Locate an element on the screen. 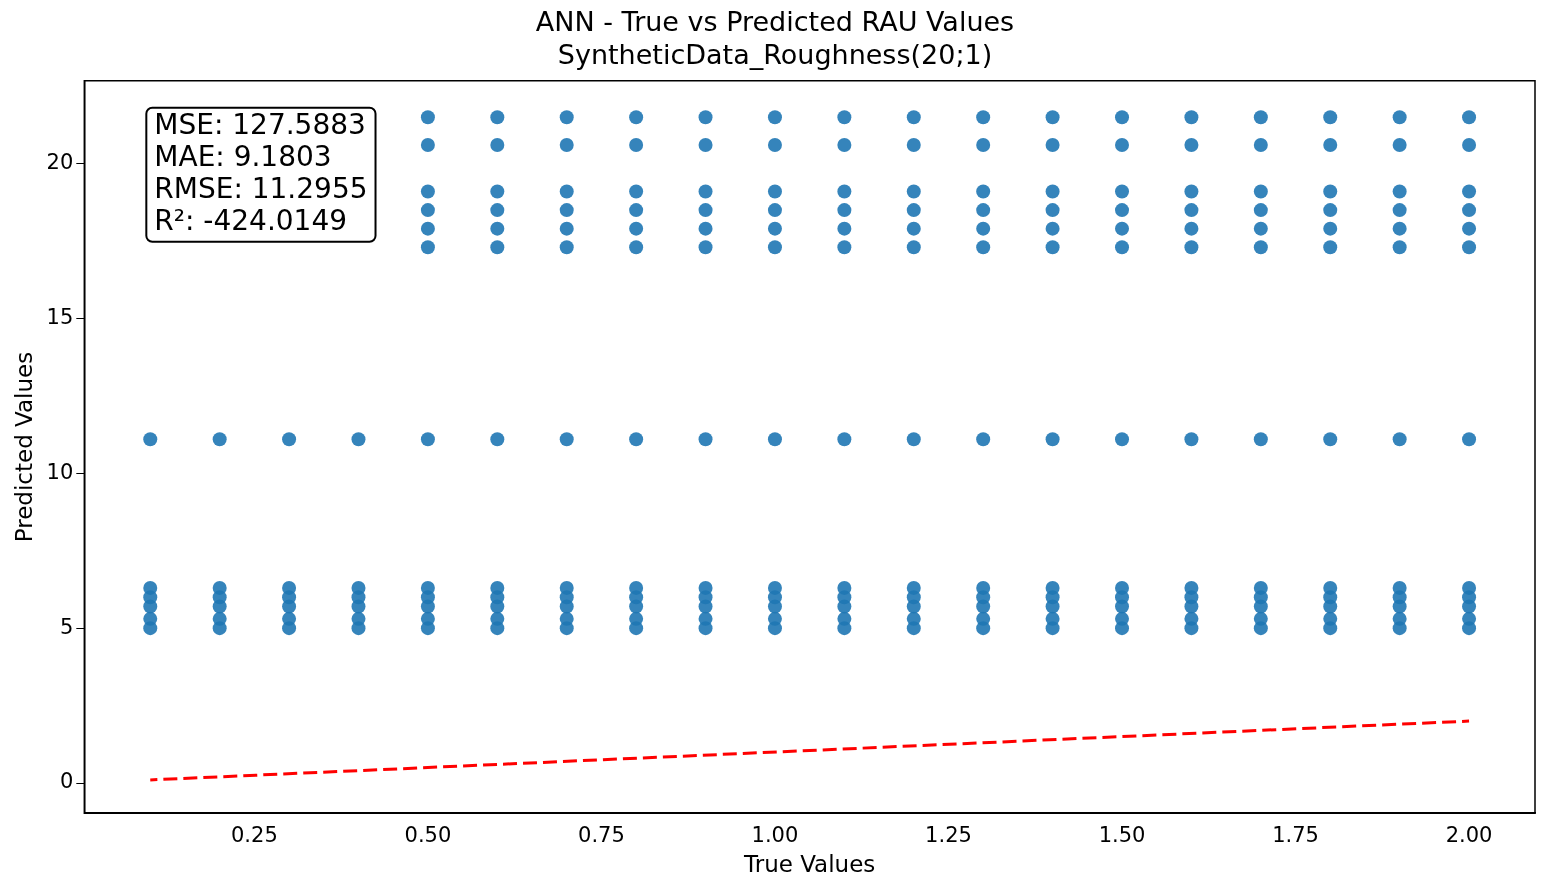 The width and height of the screenshot is (1542, 884). annotation: MAE: 9.1803 is located at coordinates (243, 157).